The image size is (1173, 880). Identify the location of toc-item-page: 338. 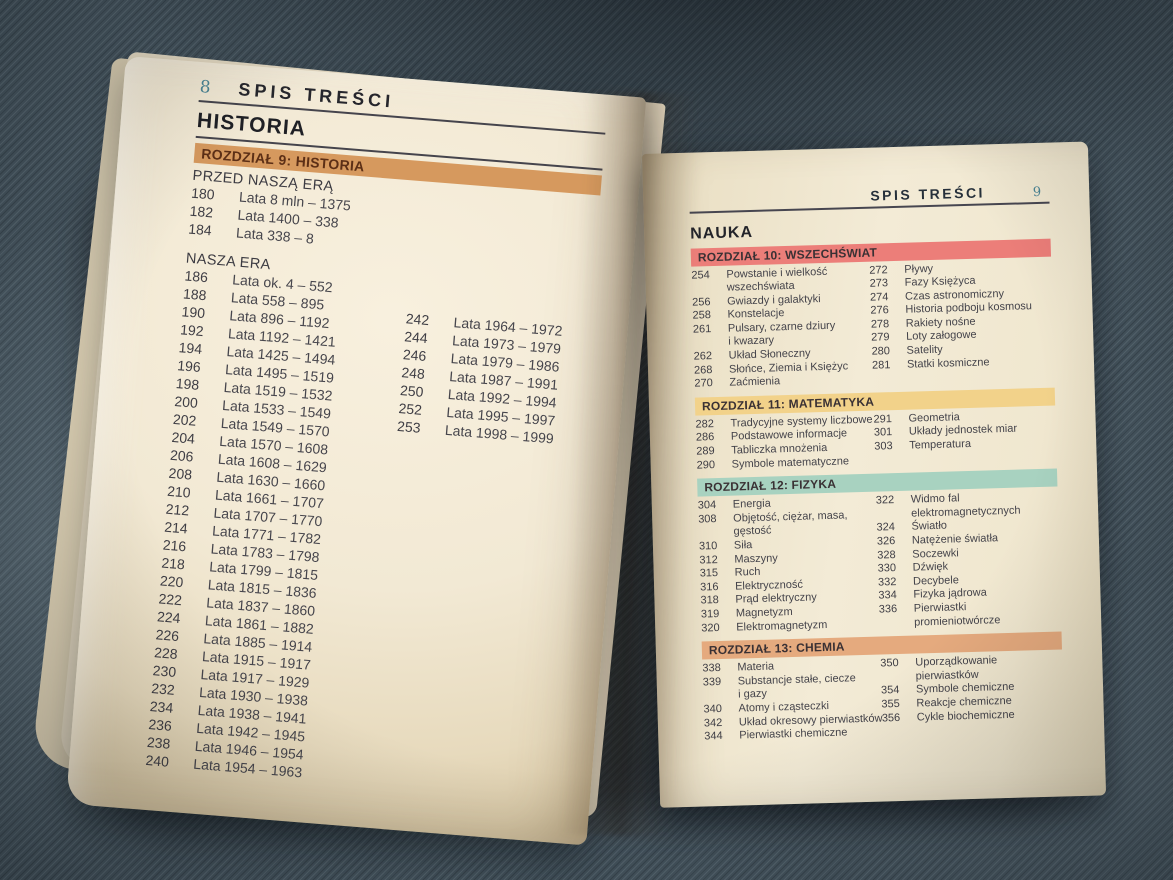
(711, 668).